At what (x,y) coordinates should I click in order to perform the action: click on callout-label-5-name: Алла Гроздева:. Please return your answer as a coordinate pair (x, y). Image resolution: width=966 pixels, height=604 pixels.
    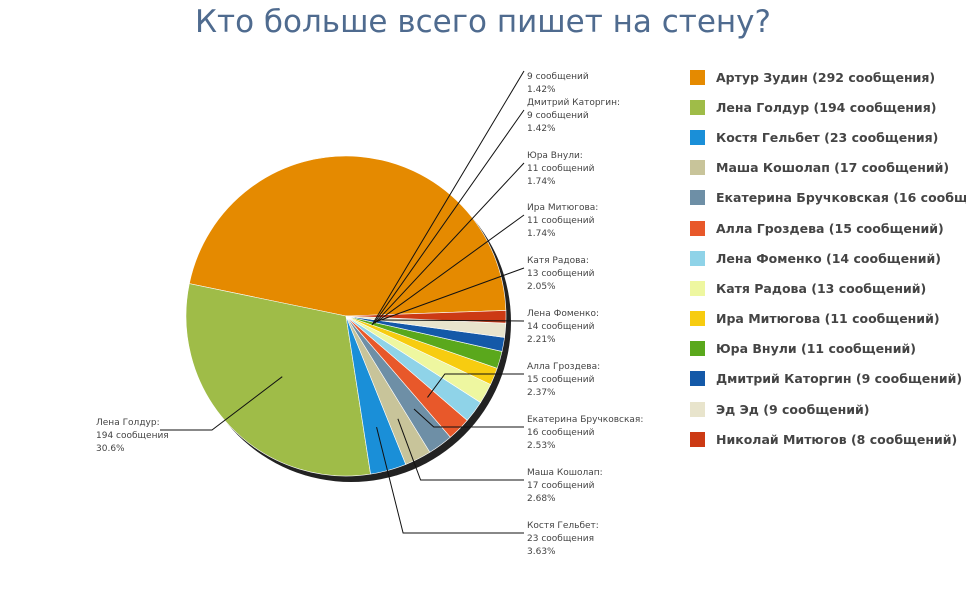
    Looking at the image, I should click on (563, 367).